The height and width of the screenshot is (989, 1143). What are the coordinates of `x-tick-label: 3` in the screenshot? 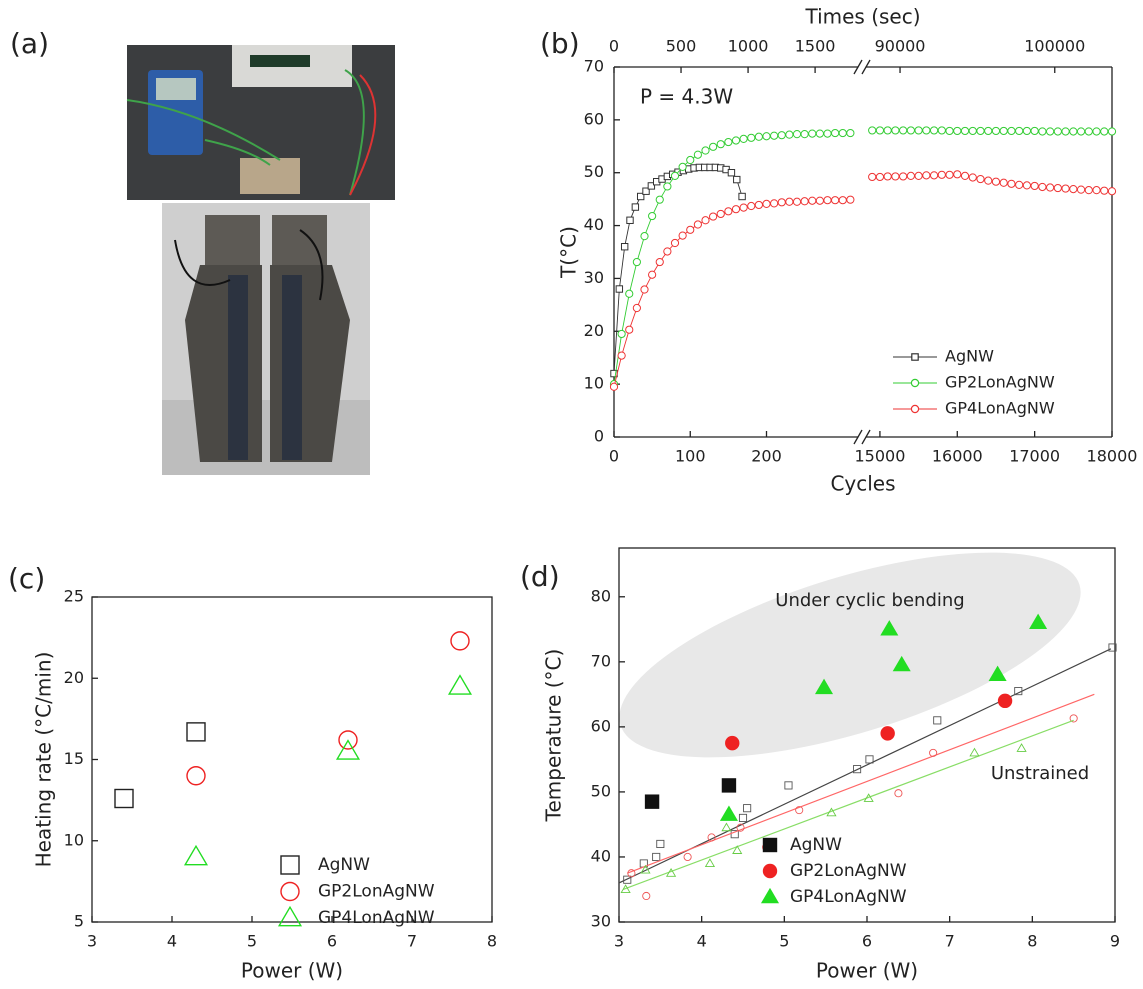 It's located at (92, 941).